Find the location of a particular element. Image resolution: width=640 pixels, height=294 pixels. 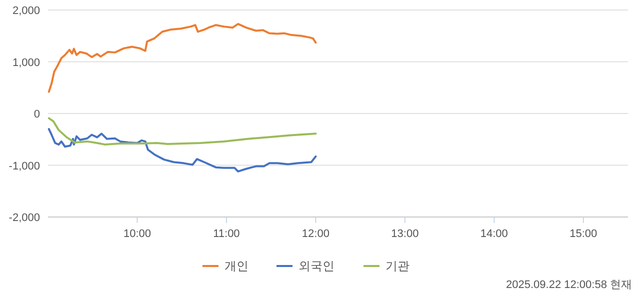

x-tick-label: 10:00 is located at coordinates (137, 234).